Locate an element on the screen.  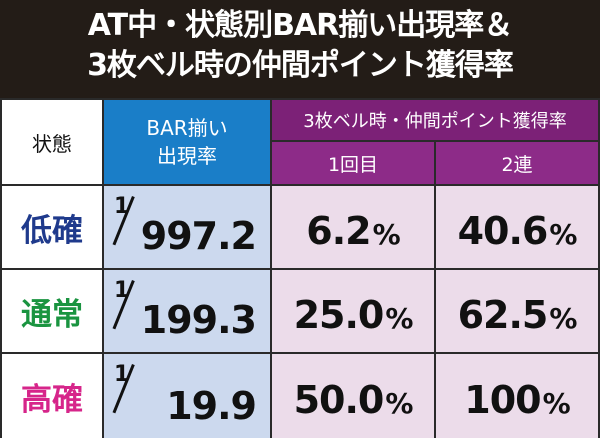
value: 50.0 is located at coordinates (339, 400).